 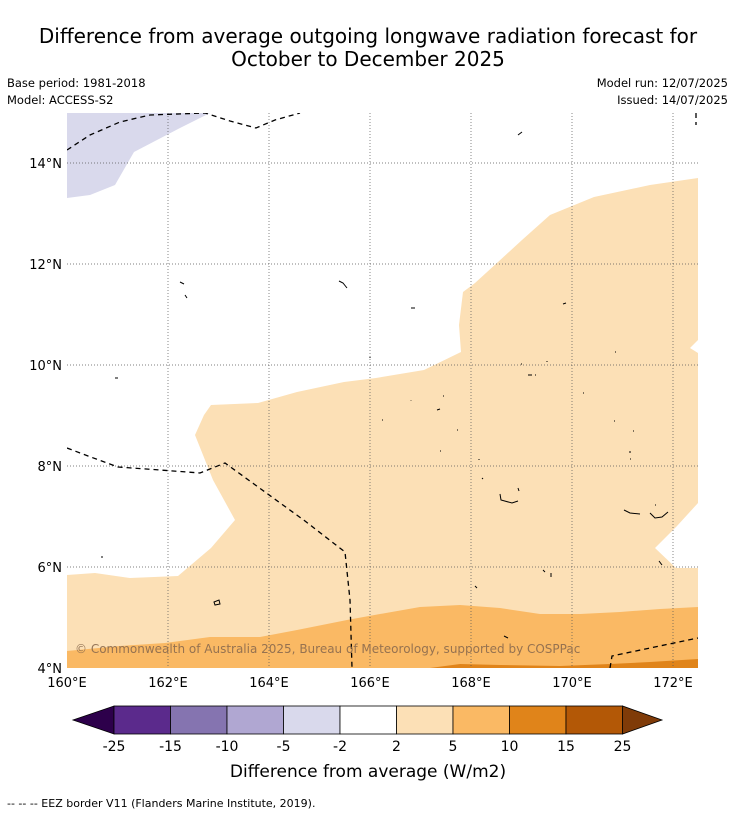 What do you see at coordinates (510, 747) in the screenshot?
I see `colorbar-tick-label: 10` at bounding box center [510, 747].